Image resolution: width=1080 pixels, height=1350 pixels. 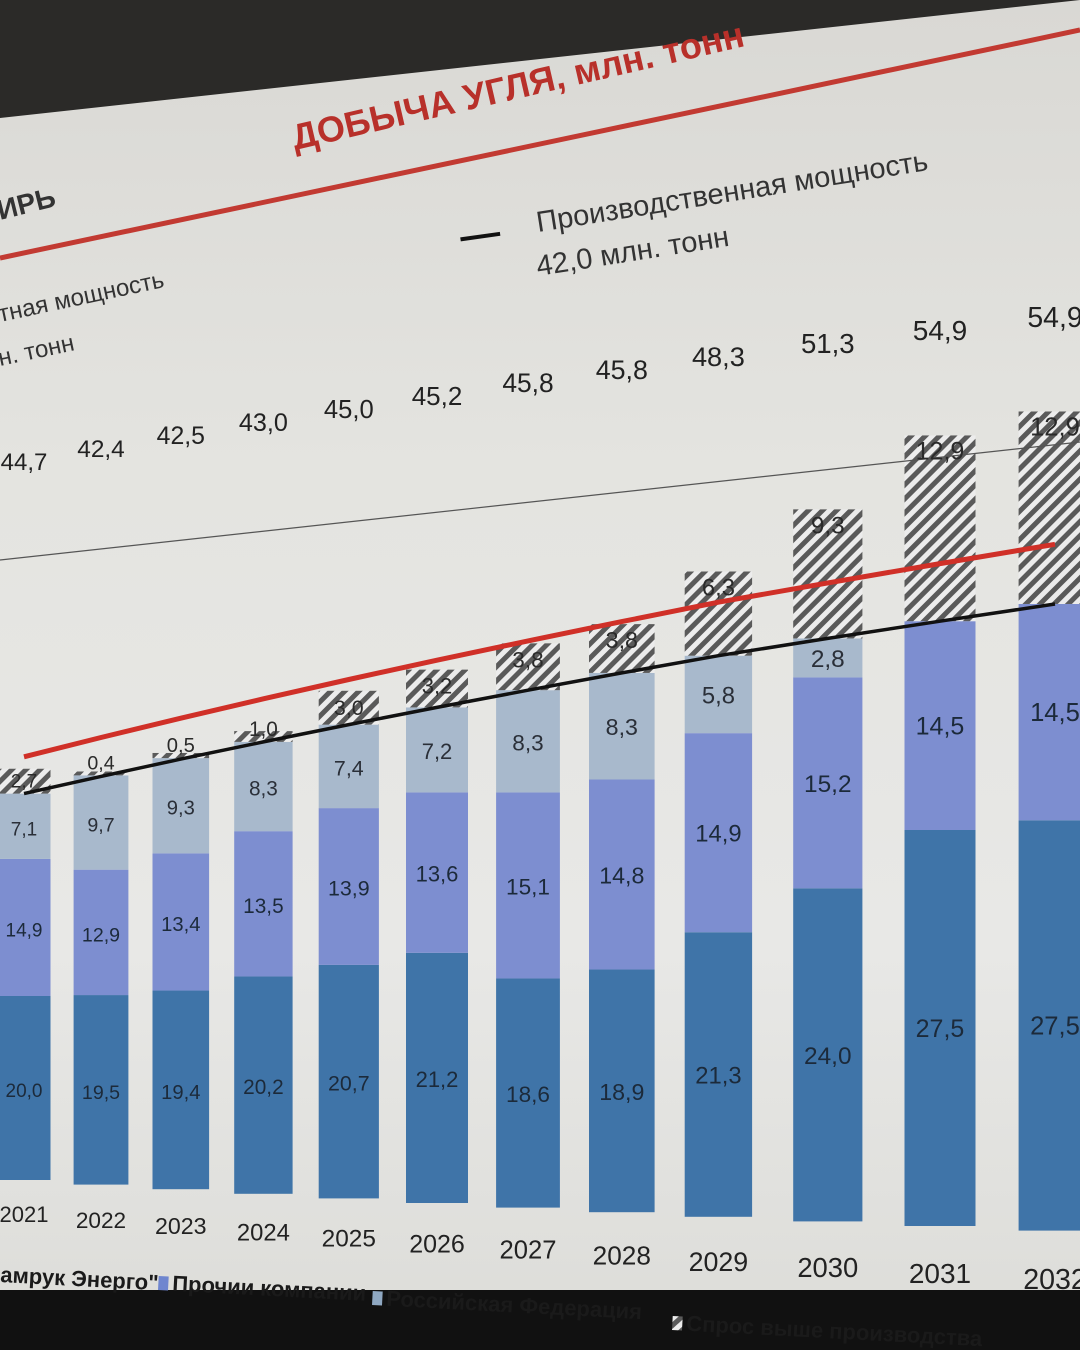 I want to click on bar-samruk-2028, so click(x=622, y=1091).